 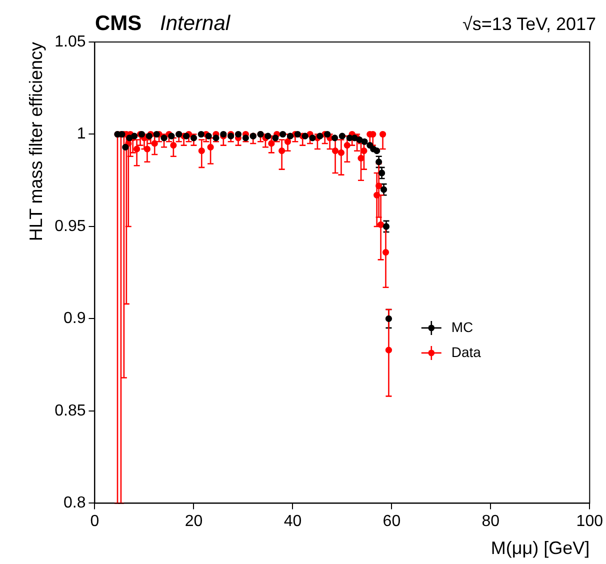 I want to click on y-tick-label: 0.8, so click(x=74, y=503).